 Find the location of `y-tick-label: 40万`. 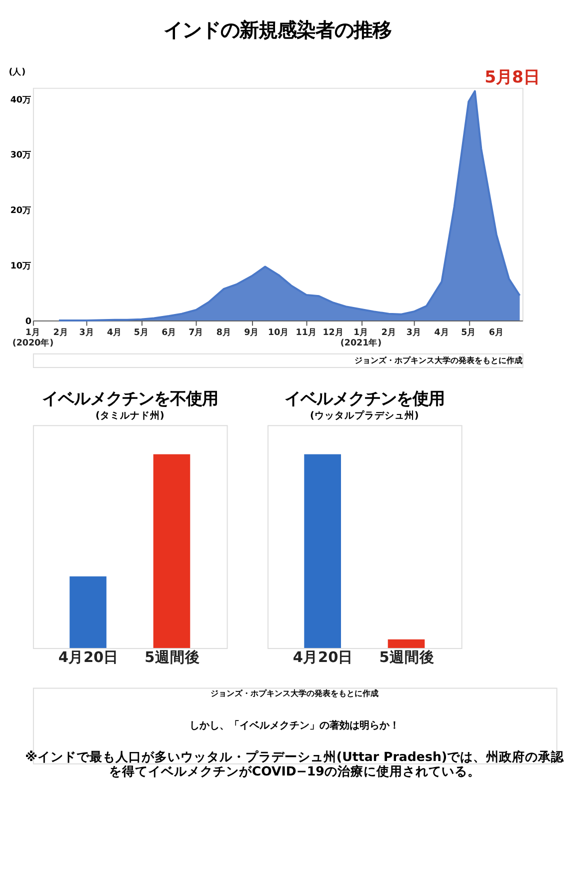

y-tick-label: 40万 is located at coordinates (21, 100).